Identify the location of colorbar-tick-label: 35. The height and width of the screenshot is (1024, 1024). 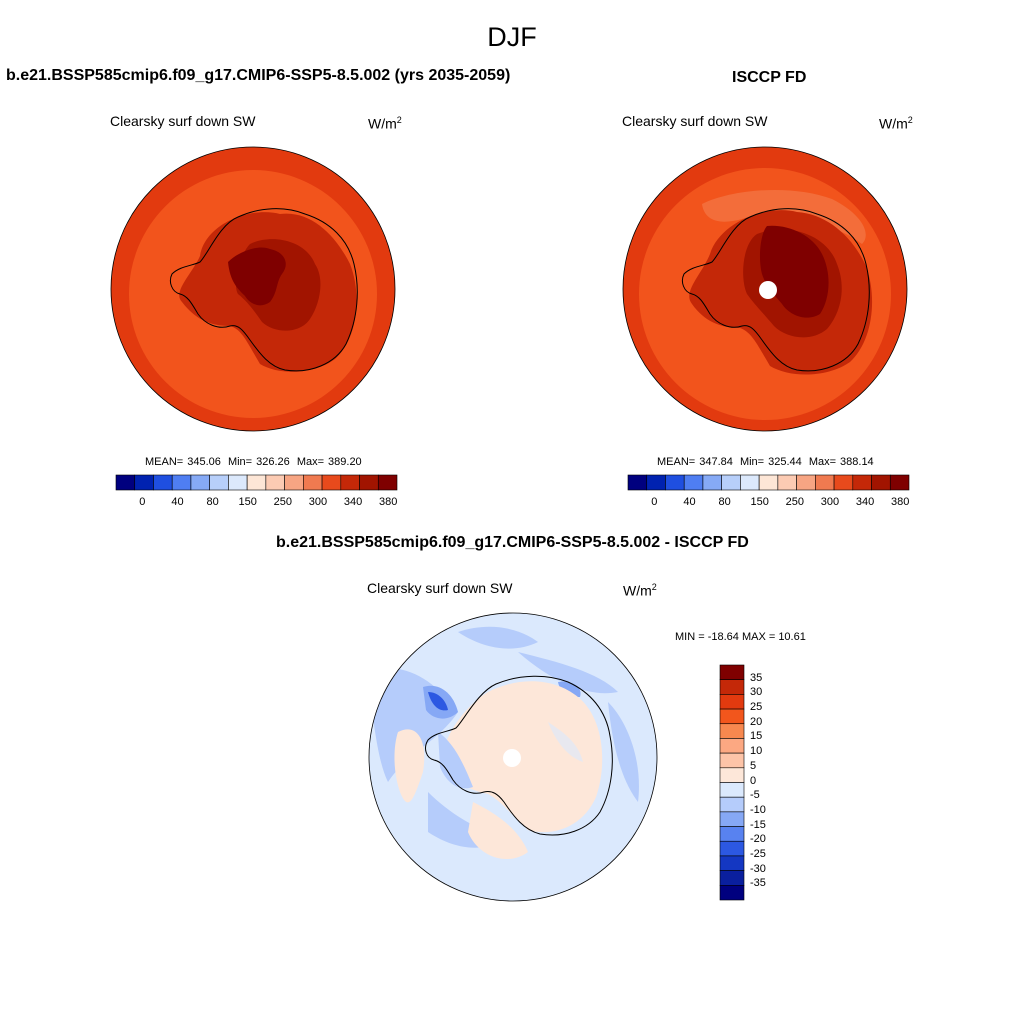
(756, 677).